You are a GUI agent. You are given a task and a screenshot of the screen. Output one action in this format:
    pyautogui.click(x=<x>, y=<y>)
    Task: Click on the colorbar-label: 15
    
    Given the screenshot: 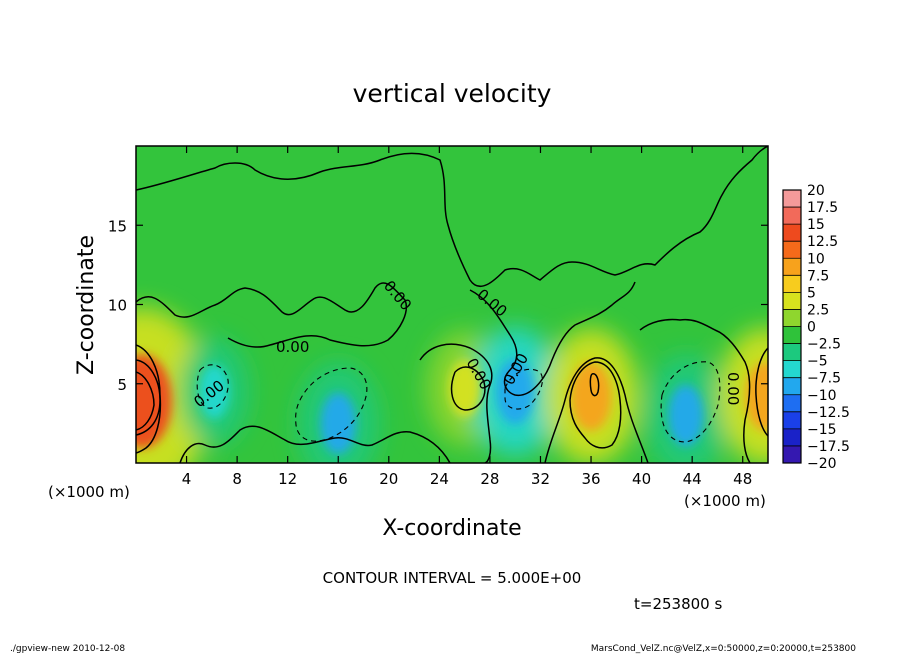 What is the action you would take?
    pyautogui.click(x=816, y=225)
    